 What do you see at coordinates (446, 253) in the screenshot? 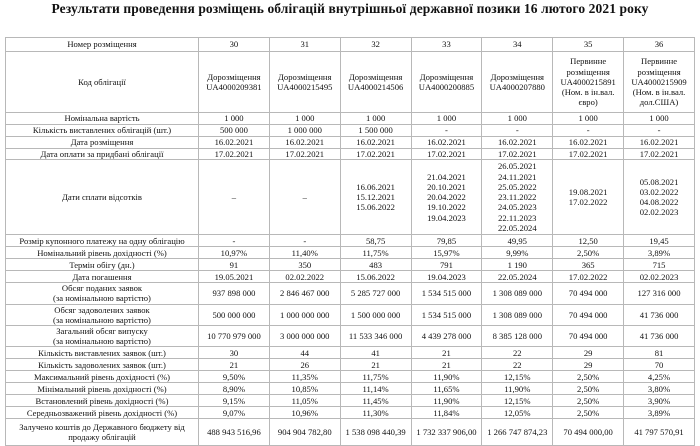
I see `table-cell: 15,97%` at bounding box center [446, 253].